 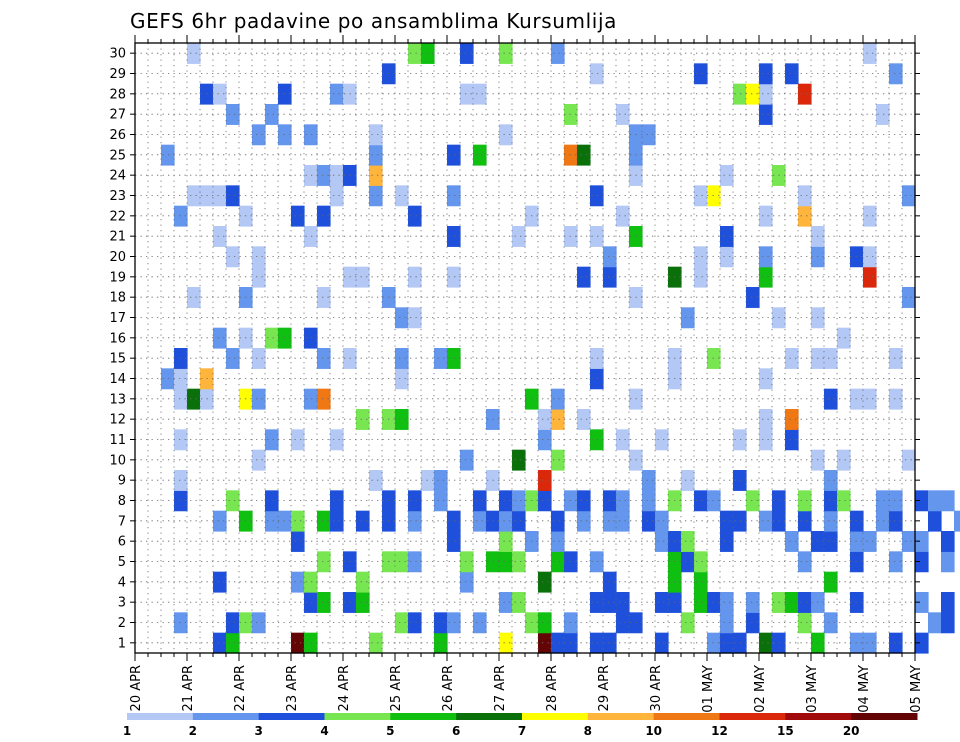 I want to click on y-tick-label: 23, so click(x=117, y=196).